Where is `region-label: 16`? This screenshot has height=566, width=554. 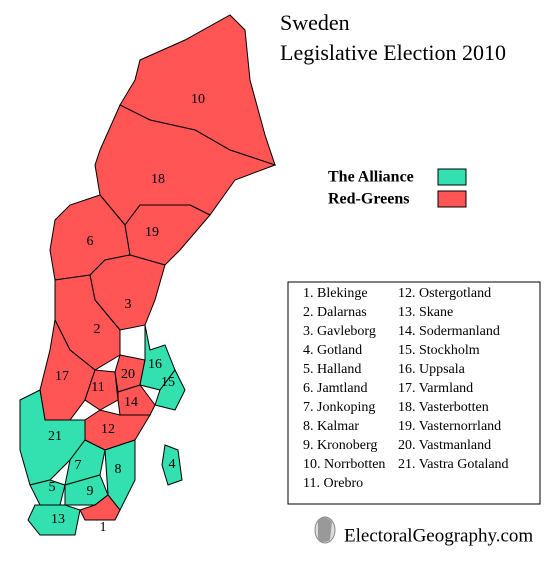 region-label: 16 is located at coordinates (155, 364).